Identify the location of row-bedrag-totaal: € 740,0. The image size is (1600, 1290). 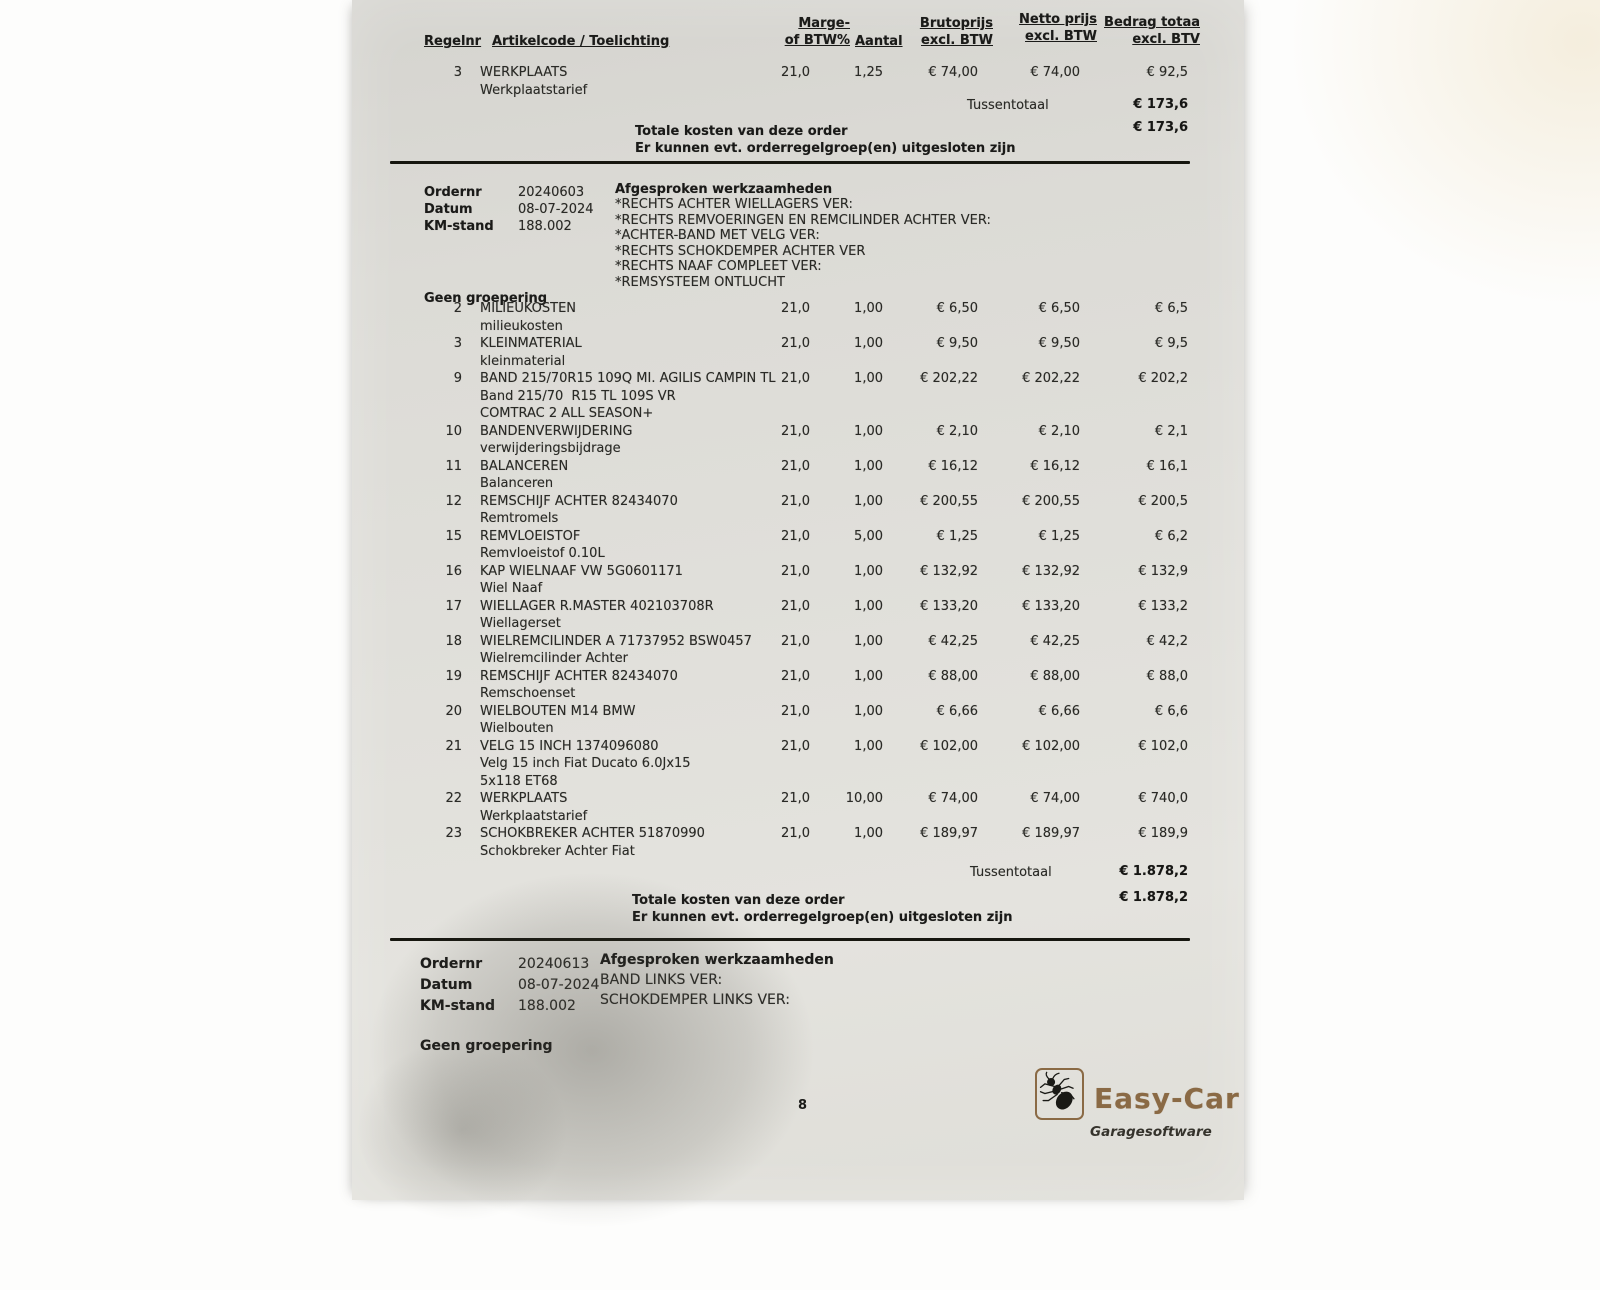
(1163, 798).